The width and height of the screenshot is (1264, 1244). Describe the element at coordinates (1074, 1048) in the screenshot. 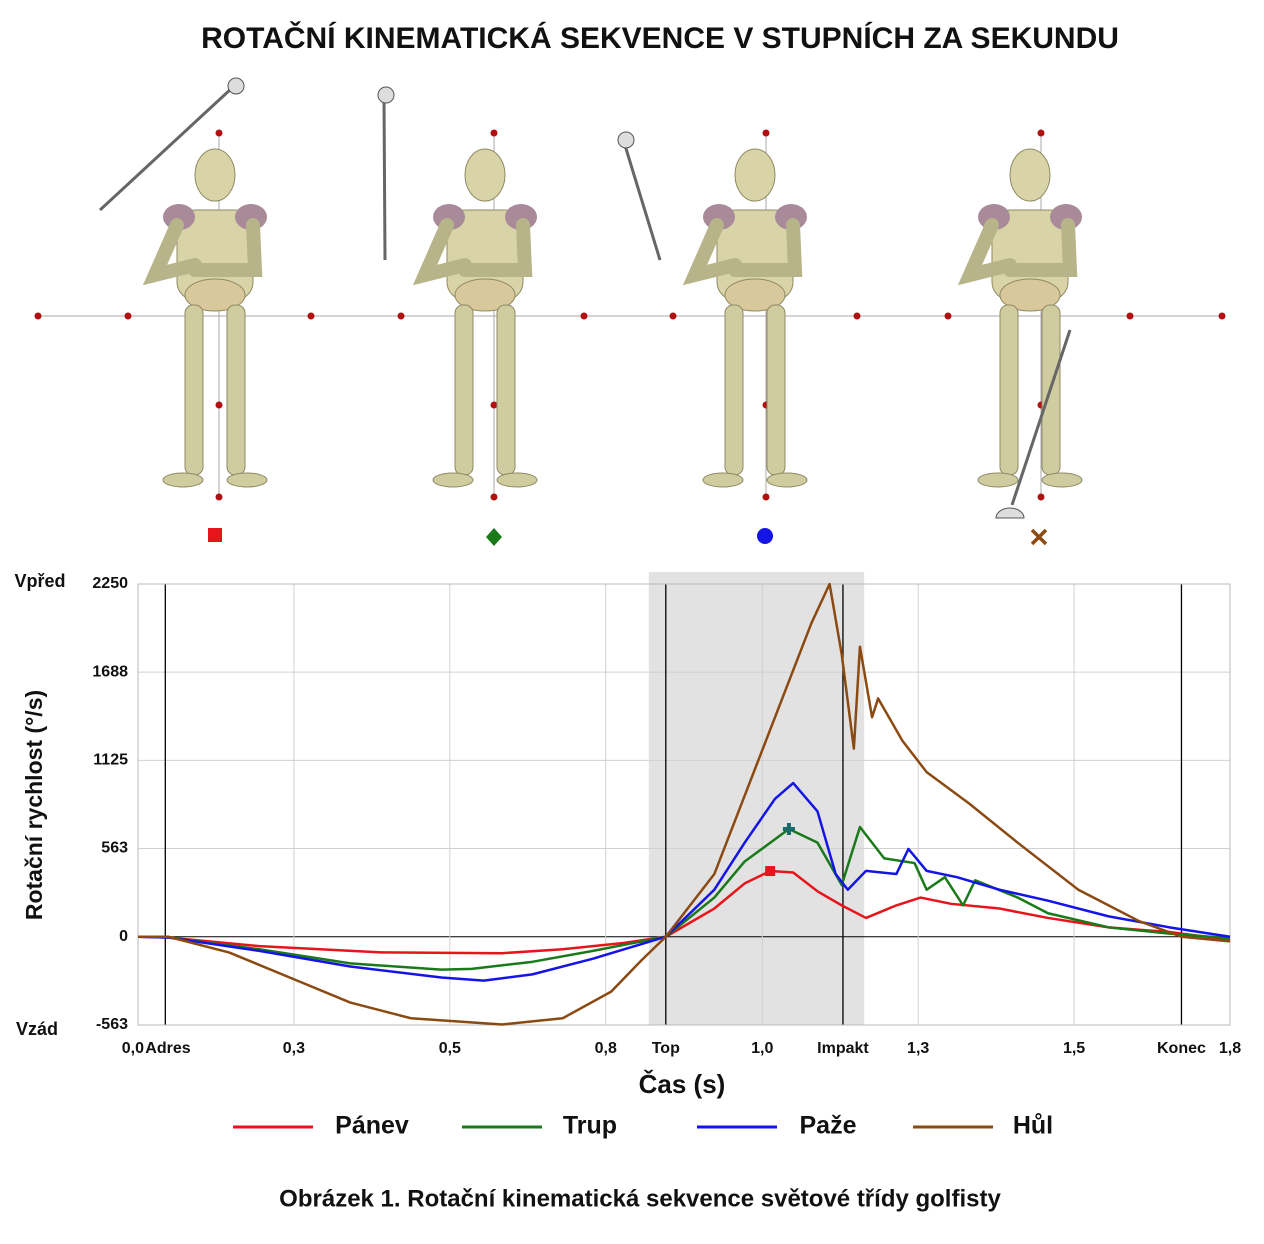

I see `x-tick-label: 1,5` at that location.